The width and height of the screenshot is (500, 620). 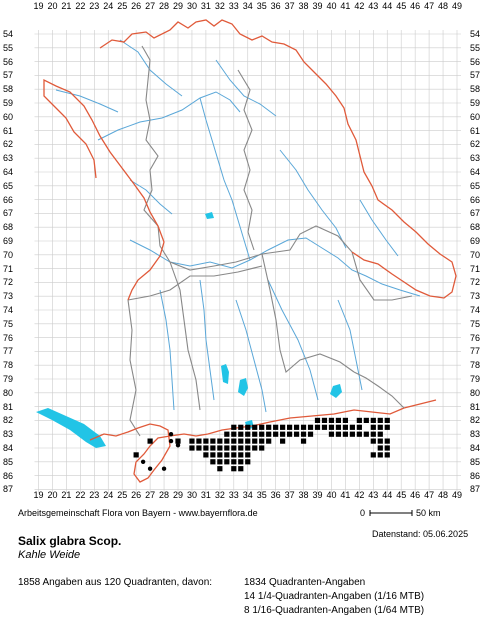 What do you see at coordinates (8, 227) in the screenshot?
I see `y-label: 68` at bounding box center [8, 227].